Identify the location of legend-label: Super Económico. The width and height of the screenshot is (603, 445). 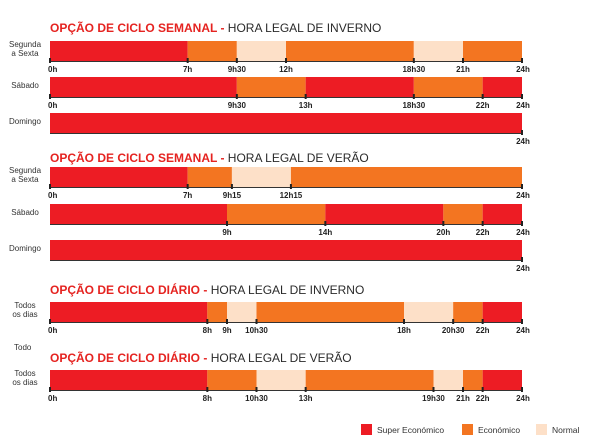
(410, 430).